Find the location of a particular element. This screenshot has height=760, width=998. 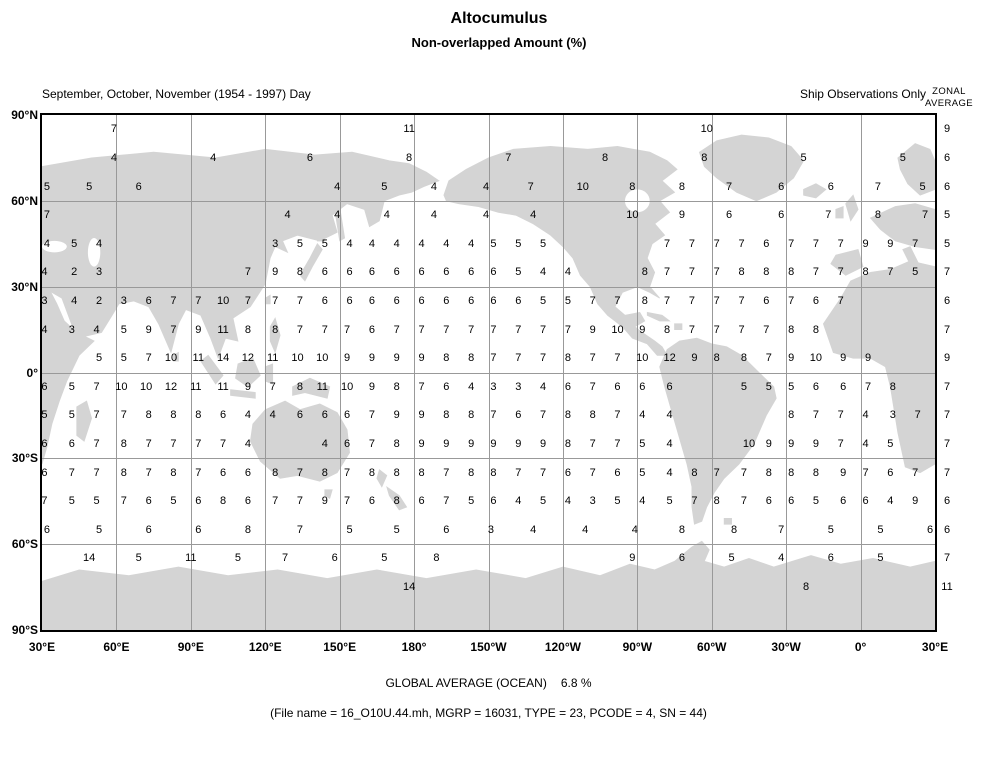

x-tick-label: 30°W is located at coordinates (786, 647).